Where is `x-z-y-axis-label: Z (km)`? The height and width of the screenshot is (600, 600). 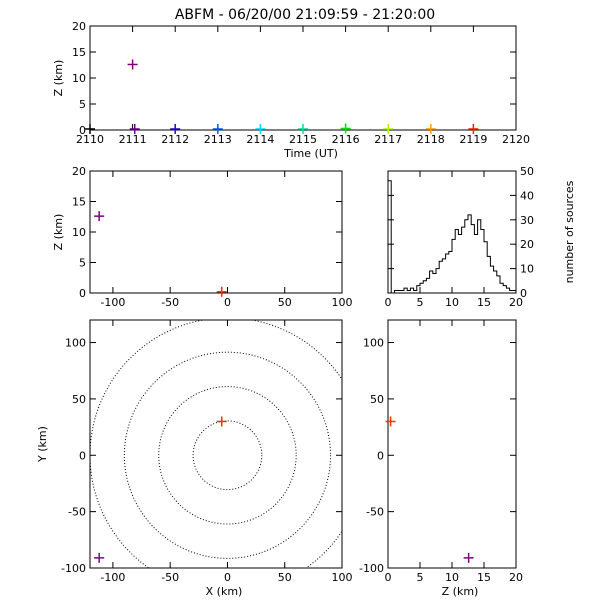
x-z-y-axis-label: Z (km) is located at coordinates (58, 232).